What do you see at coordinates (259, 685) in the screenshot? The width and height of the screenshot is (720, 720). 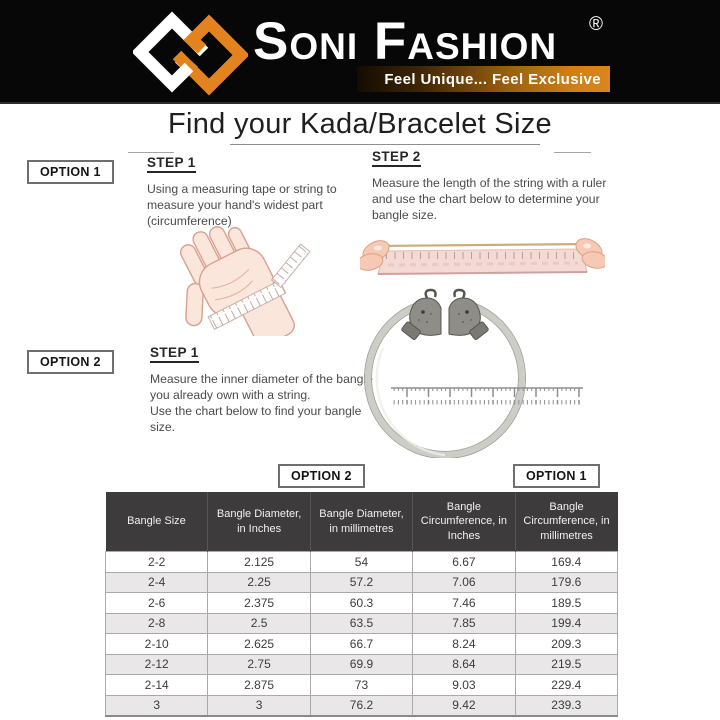 I see `size-table-cell: 2.875` at bounding box center [259, 685].